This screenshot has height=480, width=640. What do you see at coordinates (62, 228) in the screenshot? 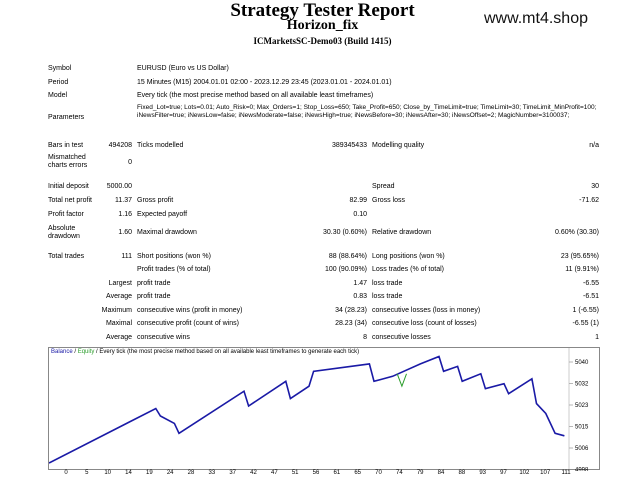
I see `absdd-label-1: Absolute` at bounding box center [62, 228].